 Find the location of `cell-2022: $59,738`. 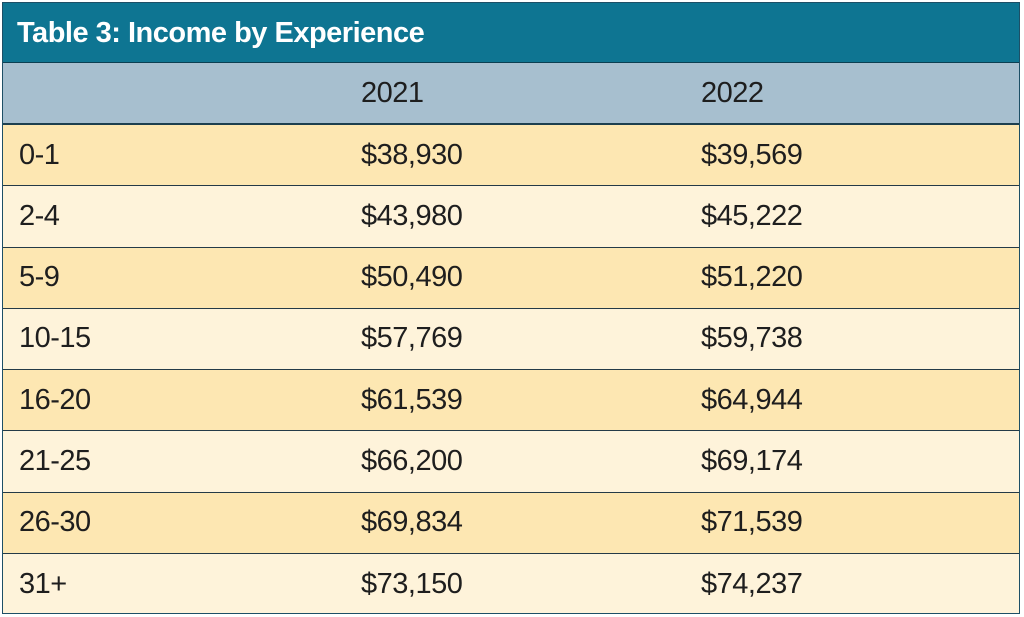

cell-2022: $59,738 is located at coordinates (752, 338).